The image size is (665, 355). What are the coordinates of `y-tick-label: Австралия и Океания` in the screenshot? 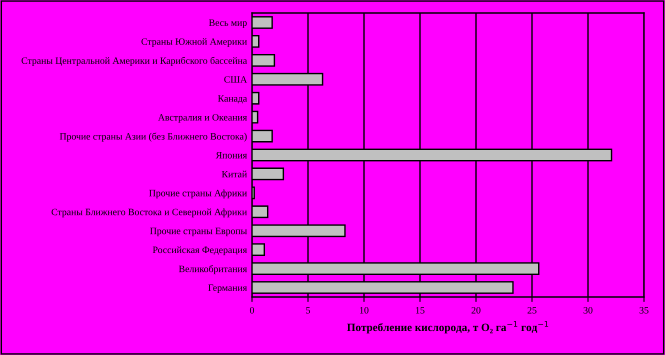 It's located at (202, 118).